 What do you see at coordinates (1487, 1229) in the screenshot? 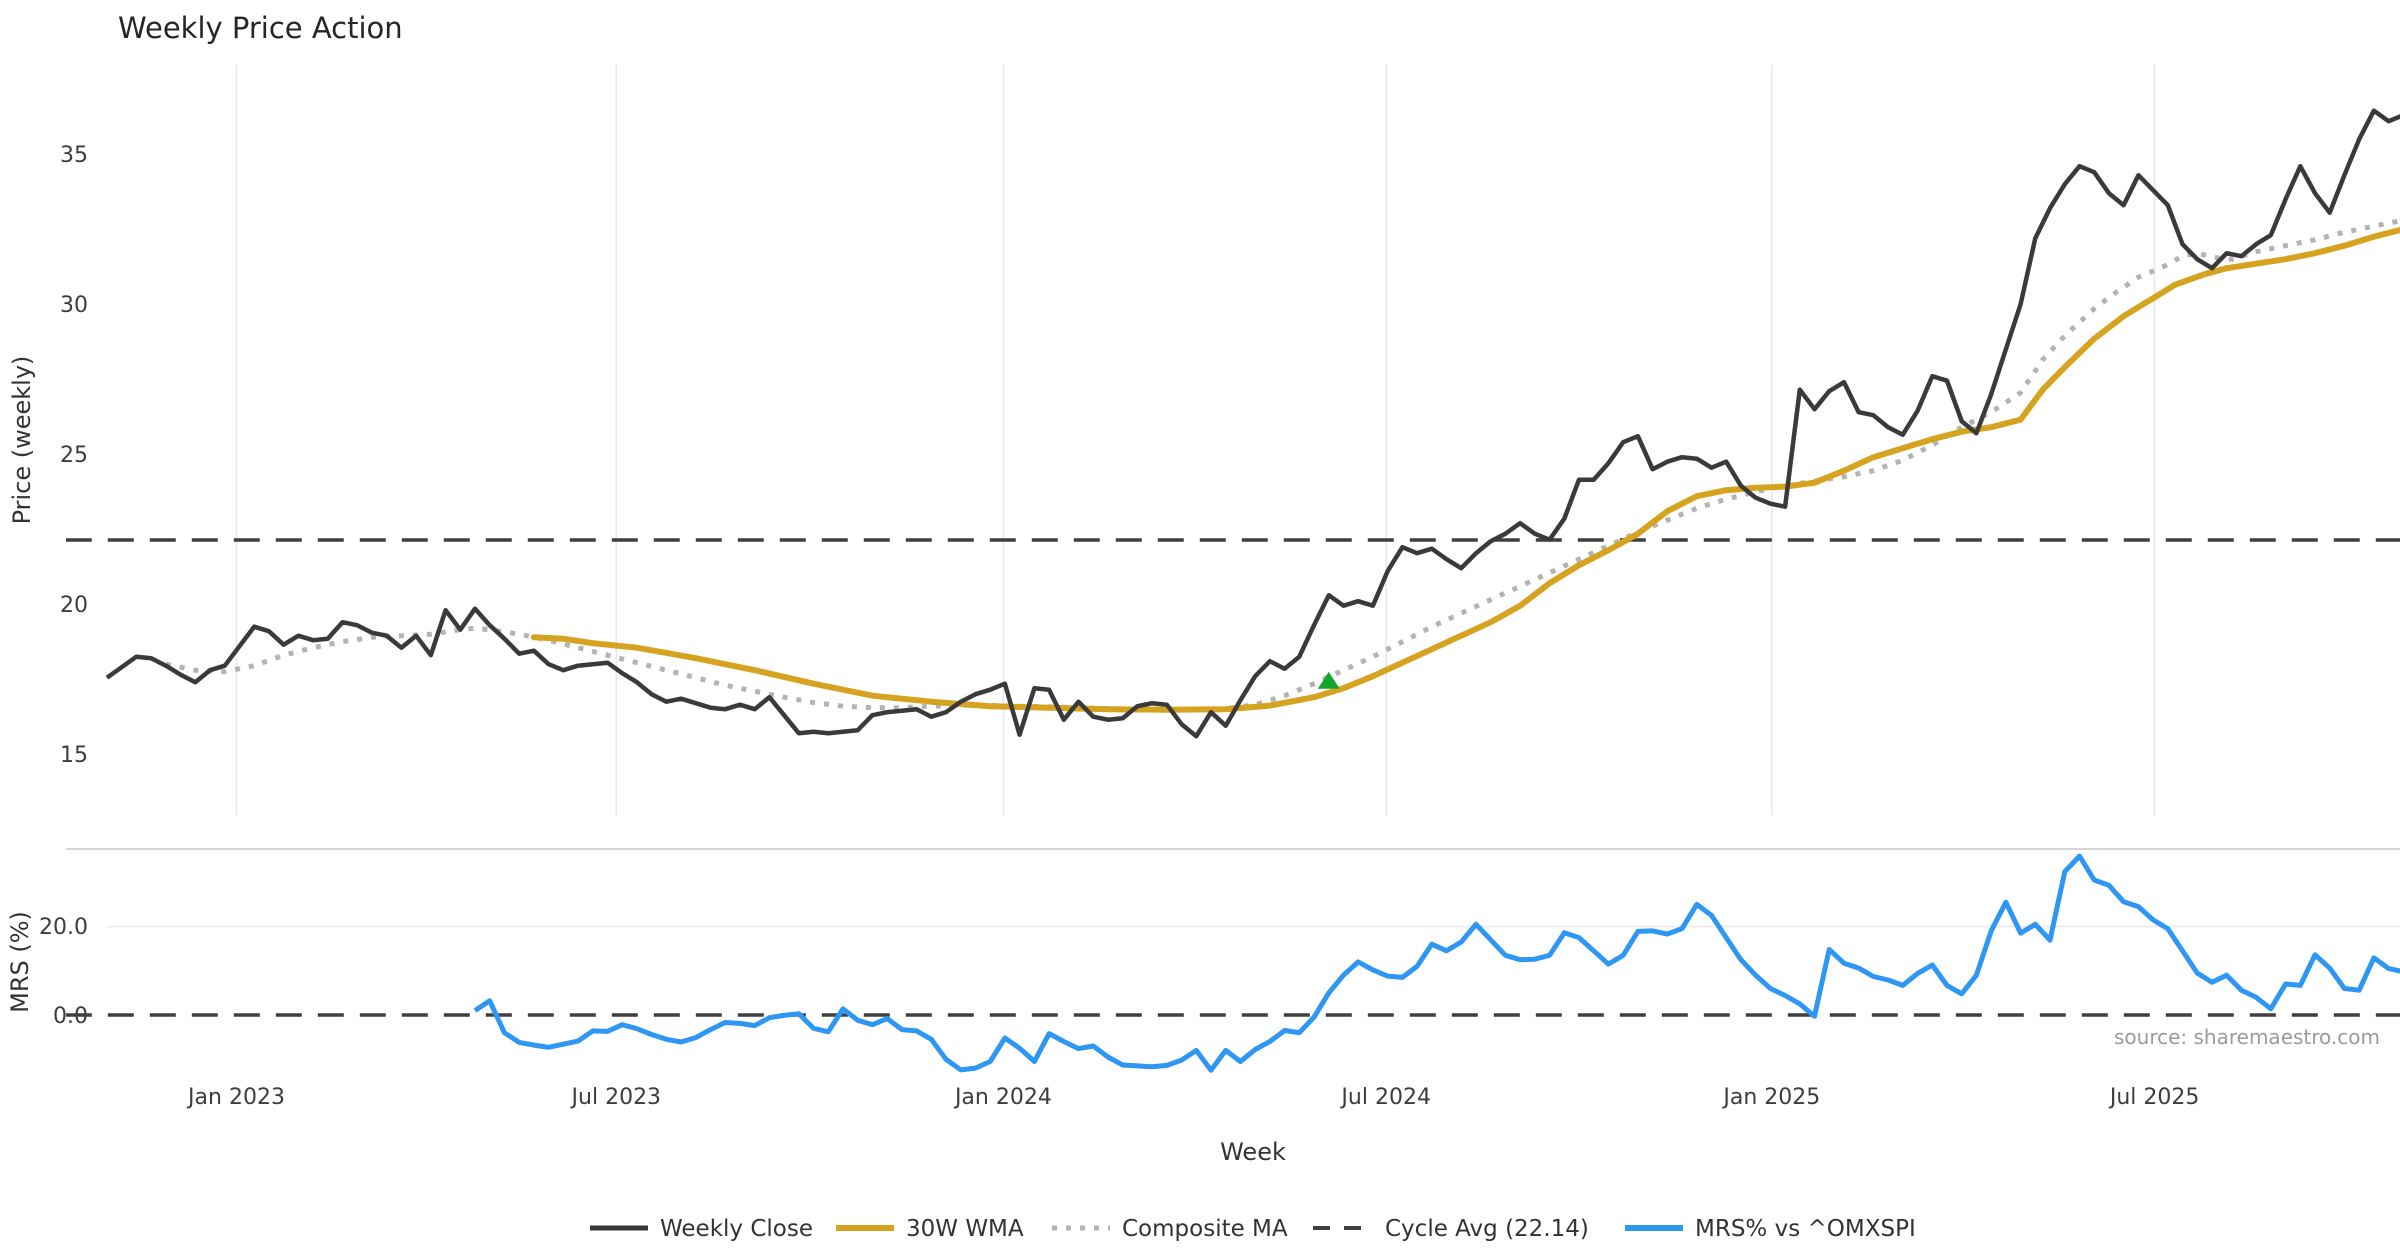
I see `legend-label-cycle-avg: Cycle Avg (22.14)` at bounding box center [1487, 1229].